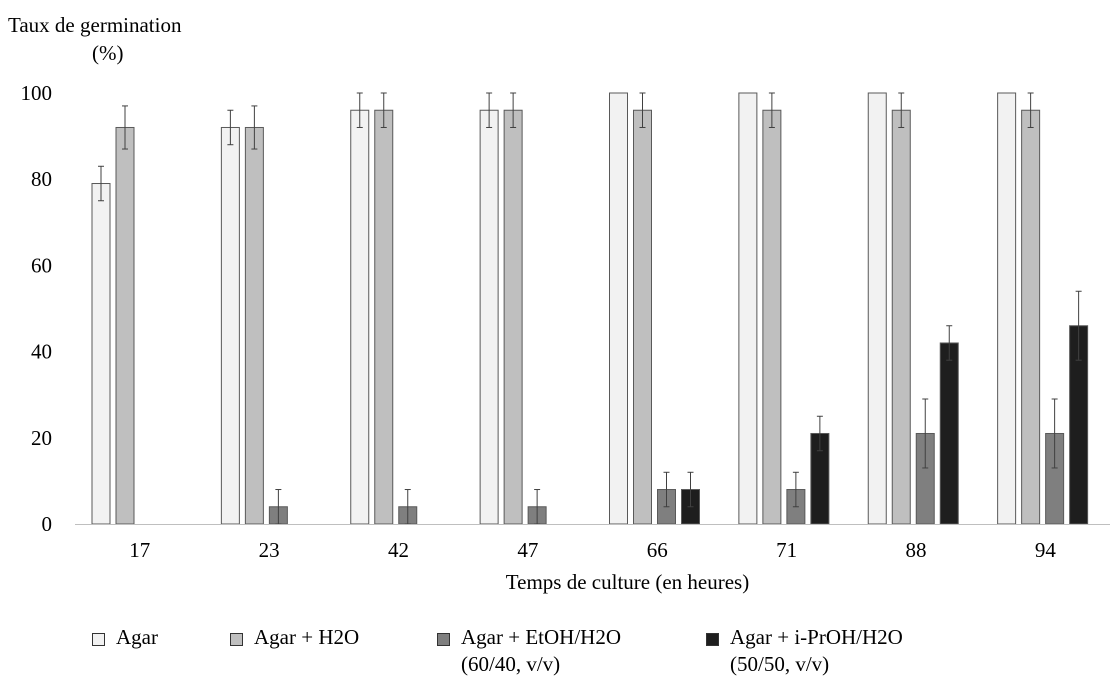  What do you see at coordinates (383, 110) in the screenshot?
I see `error-bar-42-s2` at bounding box center [383, 110].